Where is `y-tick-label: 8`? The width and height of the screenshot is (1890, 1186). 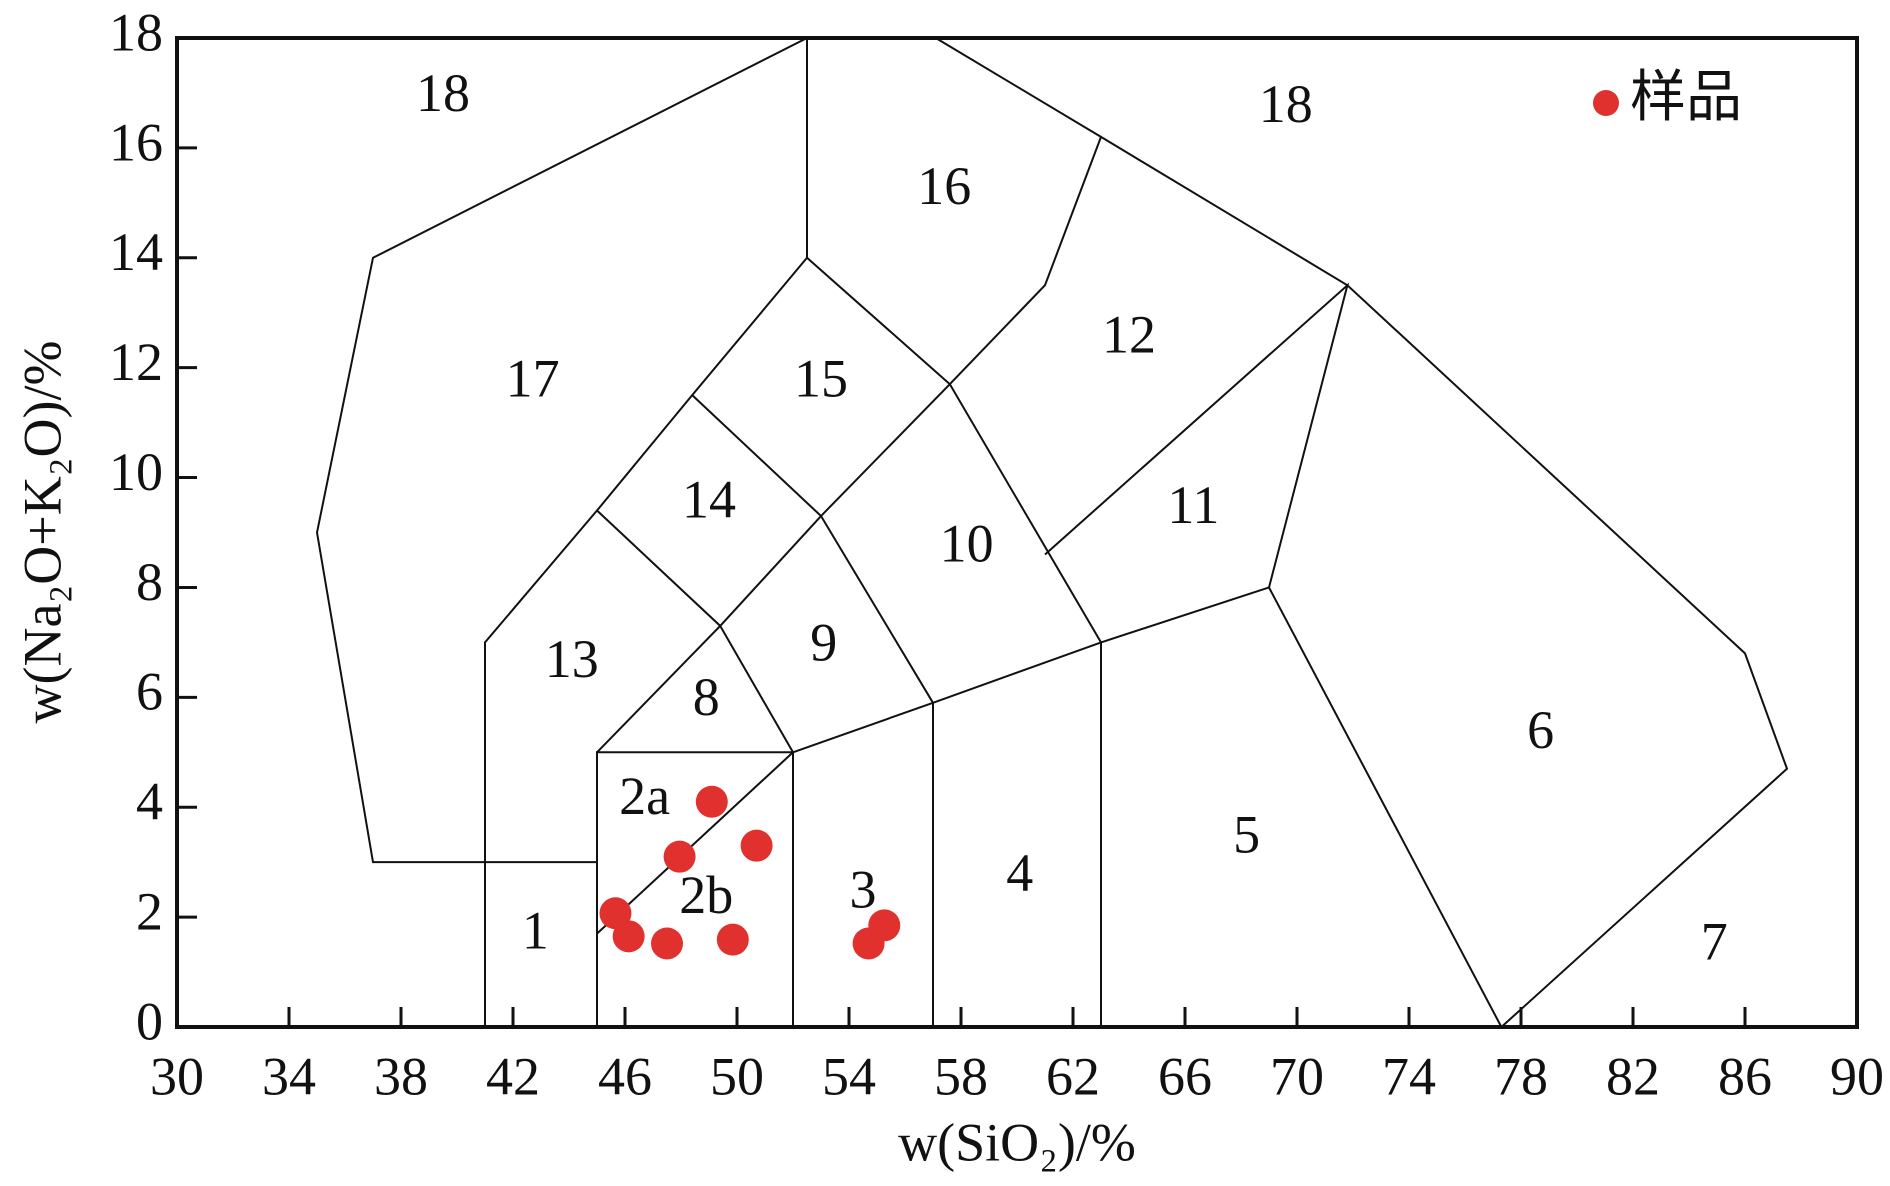 y-tick-label: 8 is located at coordinates (149, 582).